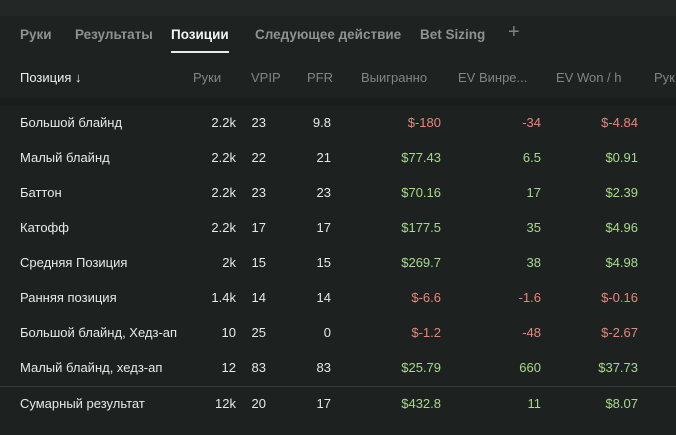  I want to click on cell-1: 12k, so click(225, 403).